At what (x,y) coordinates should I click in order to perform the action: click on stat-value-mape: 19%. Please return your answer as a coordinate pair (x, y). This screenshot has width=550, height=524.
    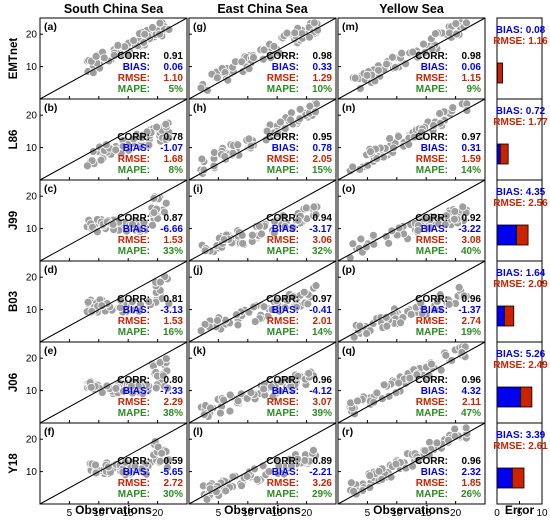
    Looking at the image, I should click on (471, 332).